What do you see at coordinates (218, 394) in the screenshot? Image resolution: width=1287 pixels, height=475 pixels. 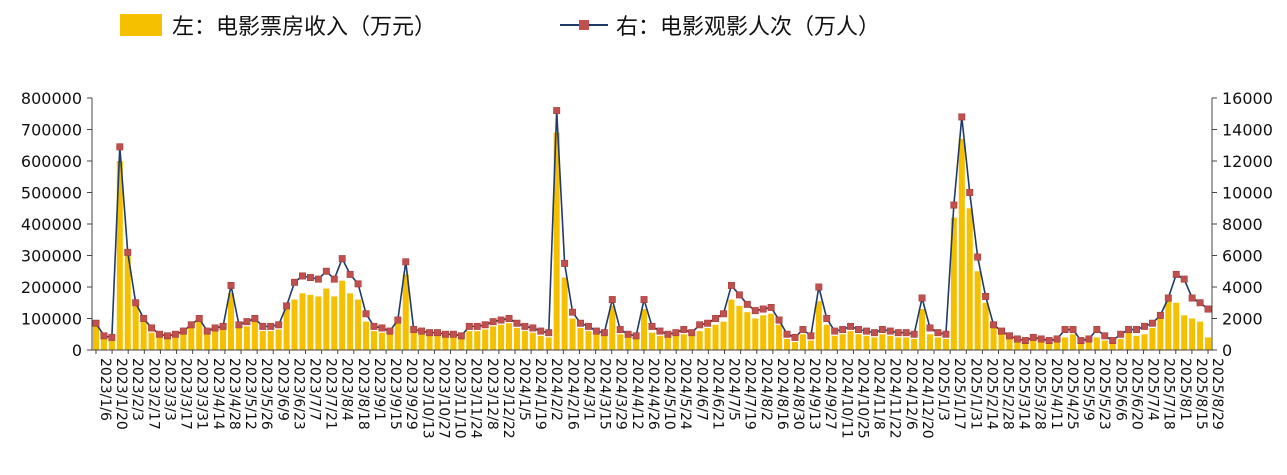 I see `x-tick-label: 2023/4/14` at bounding box center [218, 394].